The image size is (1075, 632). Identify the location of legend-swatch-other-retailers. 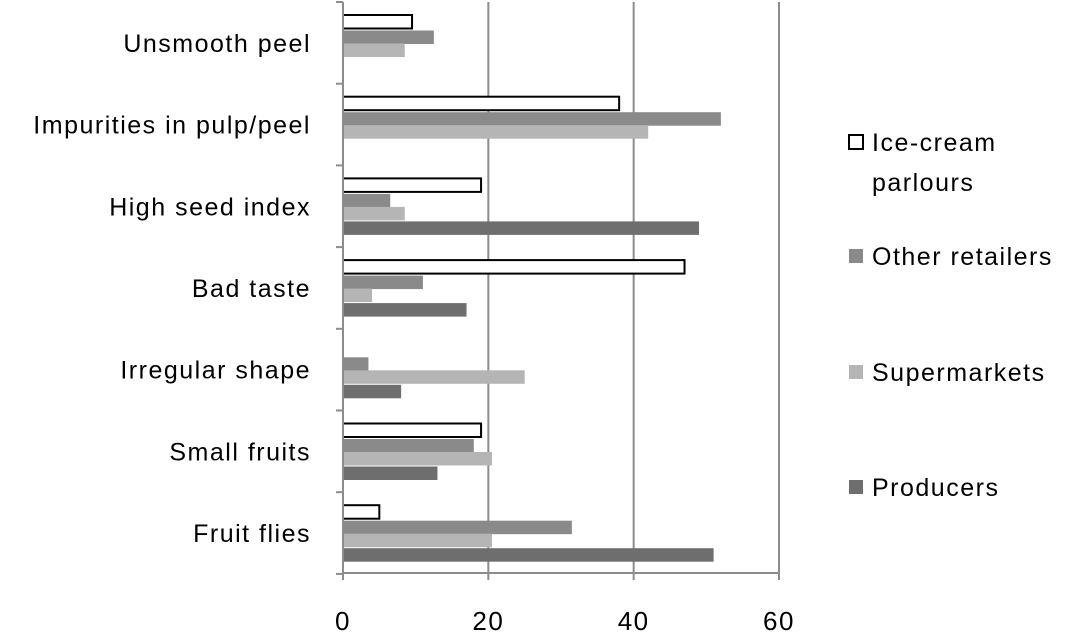
(856, 256).